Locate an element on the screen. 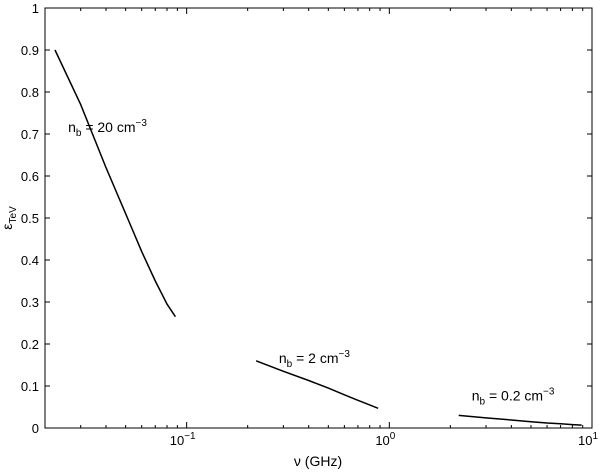 This screenshot has height=472, width=600. svg-text: εTeV is located at coordinates (9, 218).